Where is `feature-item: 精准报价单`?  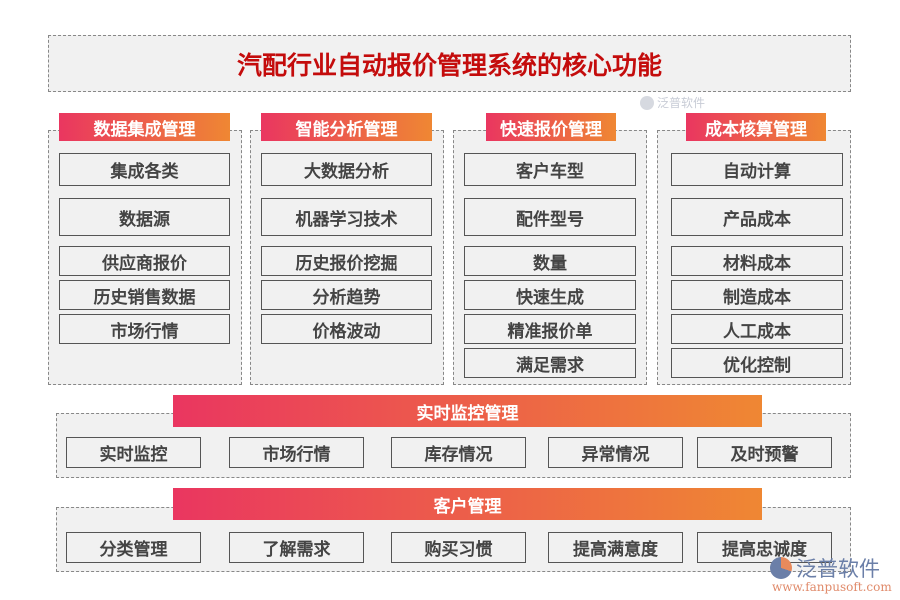 feature-item: 精准报价单 is located at coordinates (550, 329).